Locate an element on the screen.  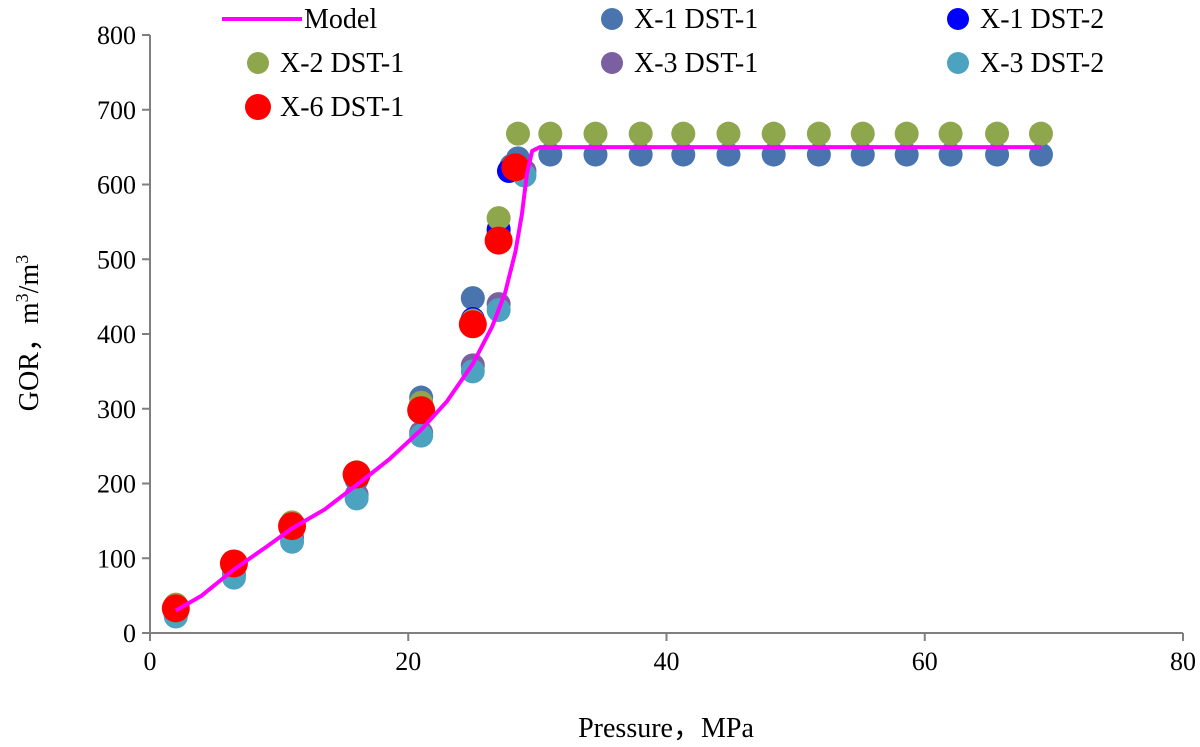
legend-item-x-2-dst-1: X-2 DST-1 is located at coordinates (325, 63).